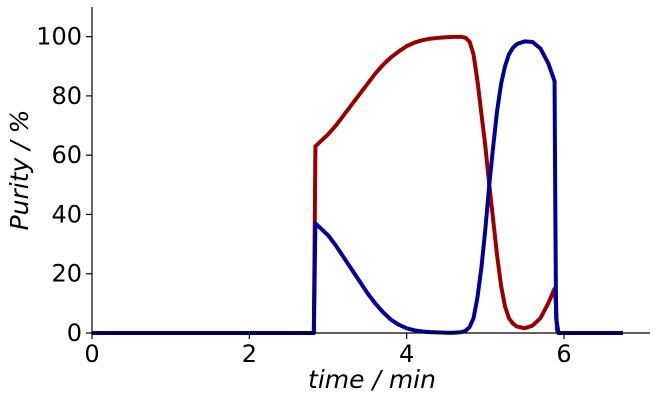  I want to click on x-tick-label: 4, so click(406, 354).